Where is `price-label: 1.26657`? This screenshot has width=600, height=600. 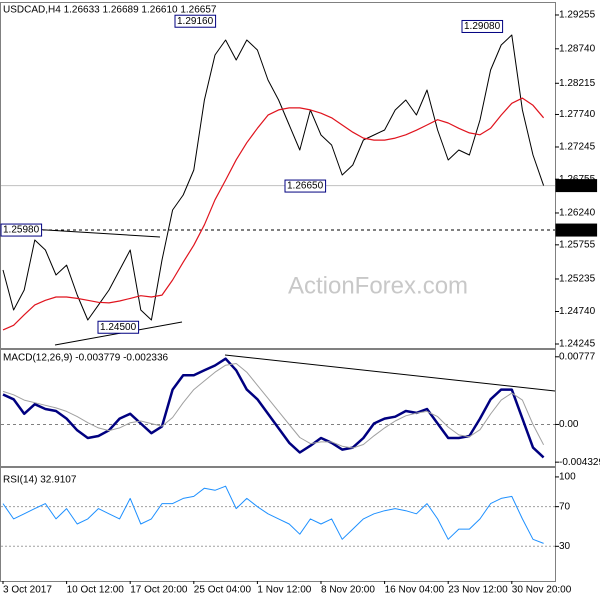 price-label: 1.26657 is located at coordinates (576, 185).